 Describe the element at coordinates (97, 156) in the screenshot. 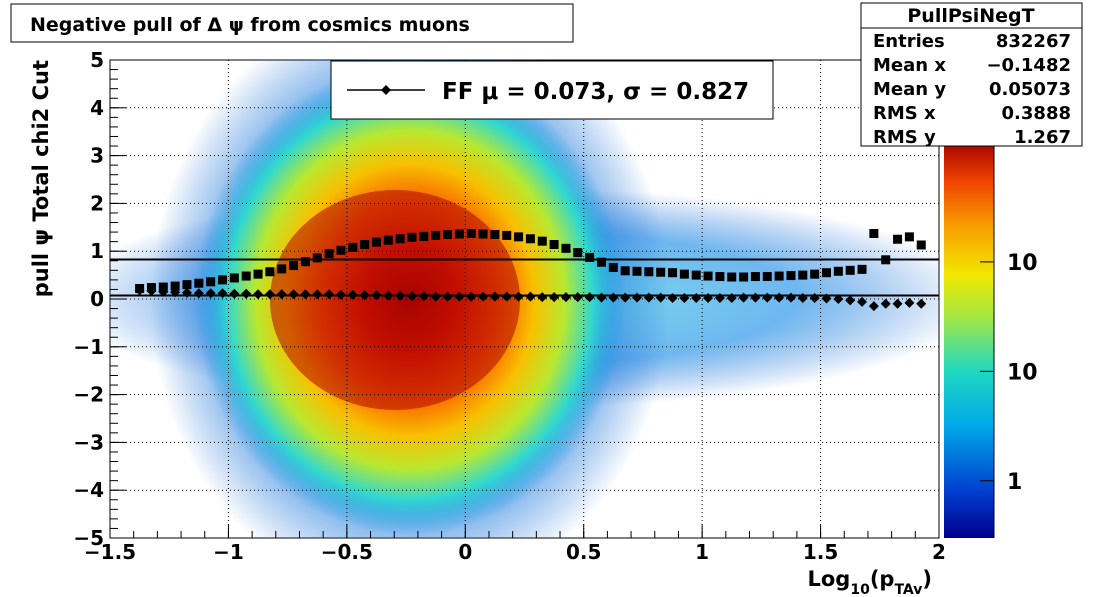

I see `y-tick-label: 3` at that location.